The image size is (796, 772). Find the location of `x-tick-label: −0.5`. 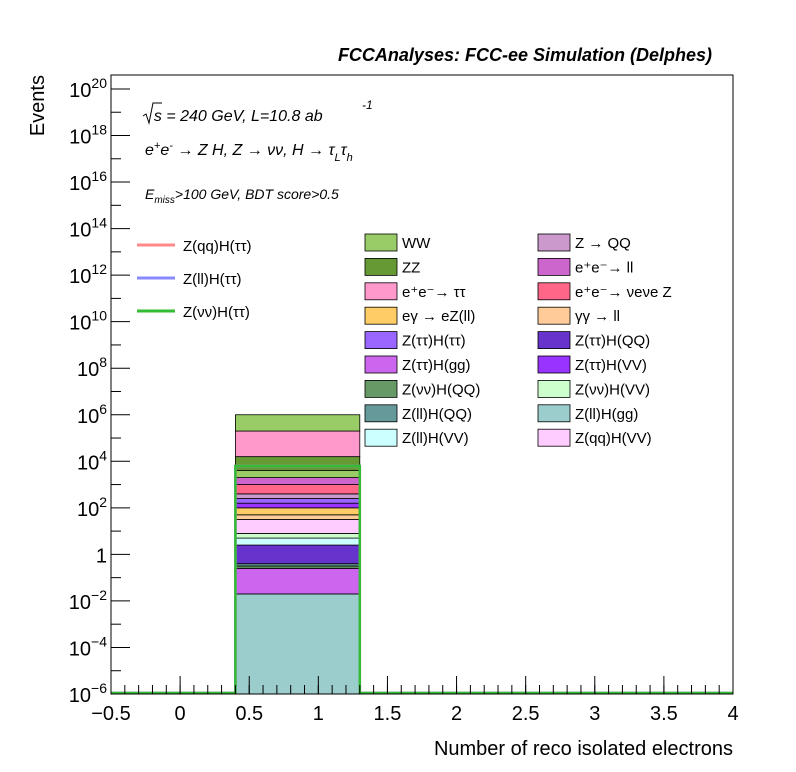

x-tick-label: −0.5 is located at coordinates (110, 714).